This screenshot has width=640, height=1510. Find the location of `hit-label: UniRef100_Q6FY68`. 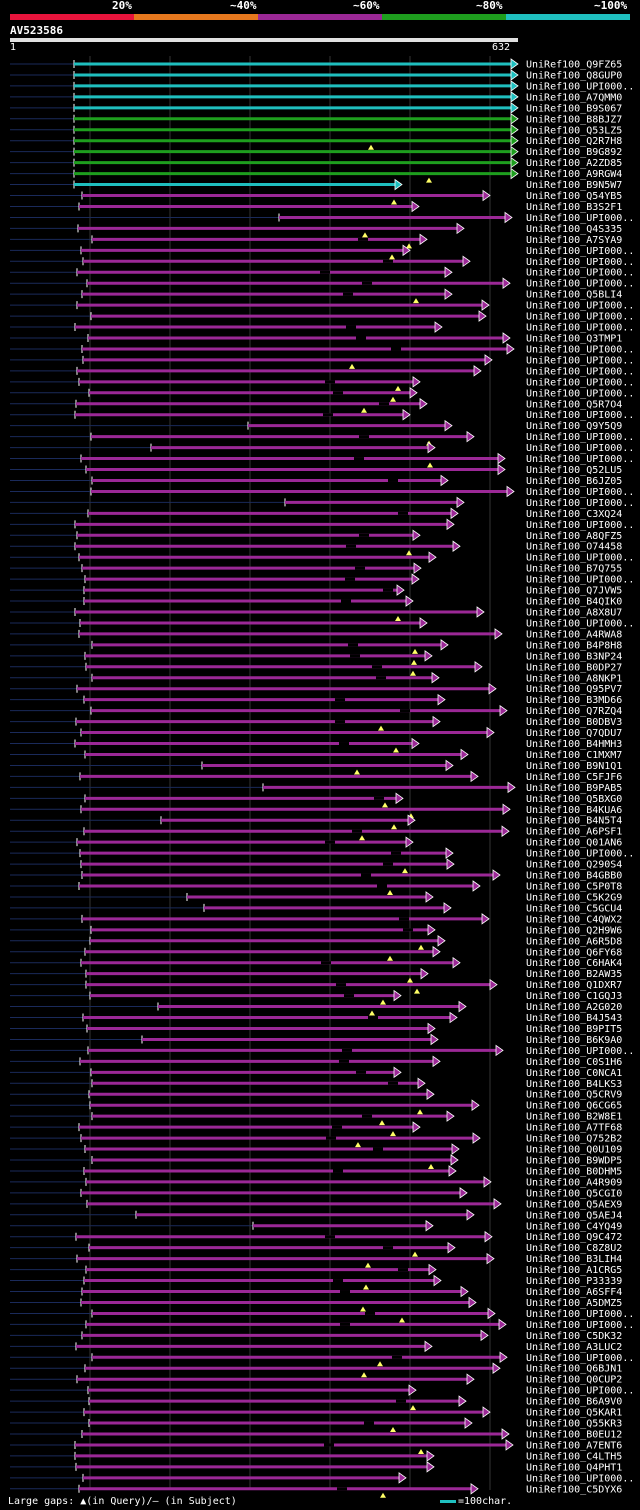

hit-label: UniRef100_Q6FY68 is located at coordinates (574, 952).